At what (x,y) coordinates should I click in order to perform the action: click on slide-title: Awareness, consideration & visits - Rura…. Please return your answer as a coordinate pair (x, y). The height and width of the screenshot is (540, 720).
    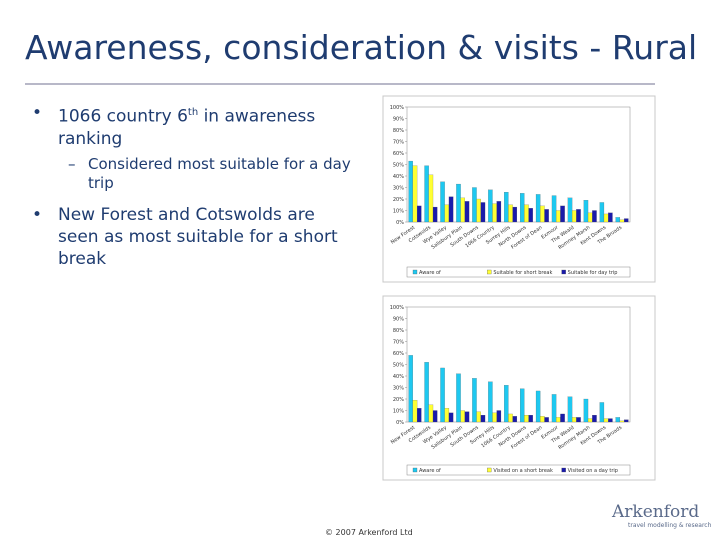
    Looking at the image, I should click on (361, 47).